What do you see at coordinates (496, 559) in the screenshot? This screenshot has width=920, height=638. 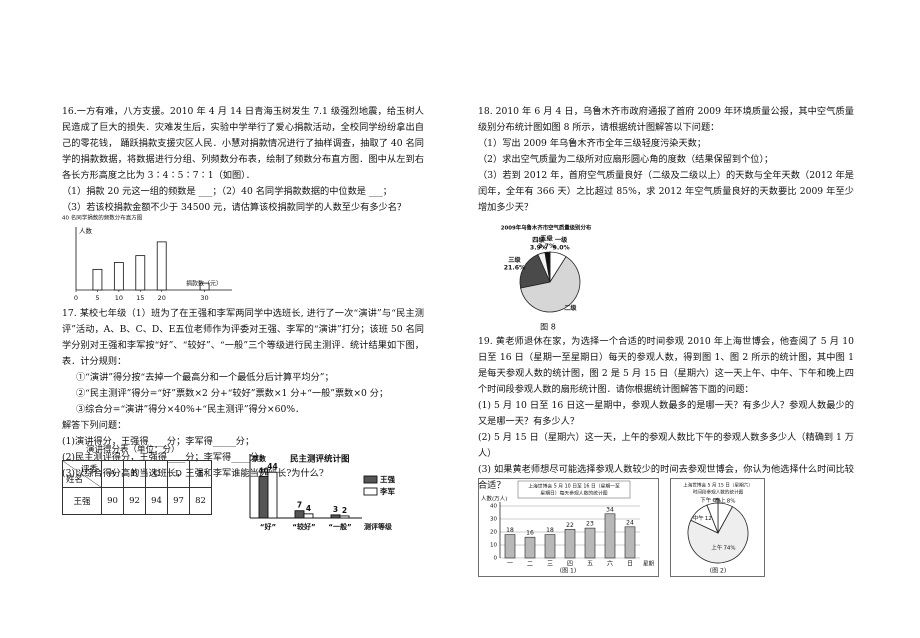 I see `y-tick-label: 0` at bounding box center [496, 559].